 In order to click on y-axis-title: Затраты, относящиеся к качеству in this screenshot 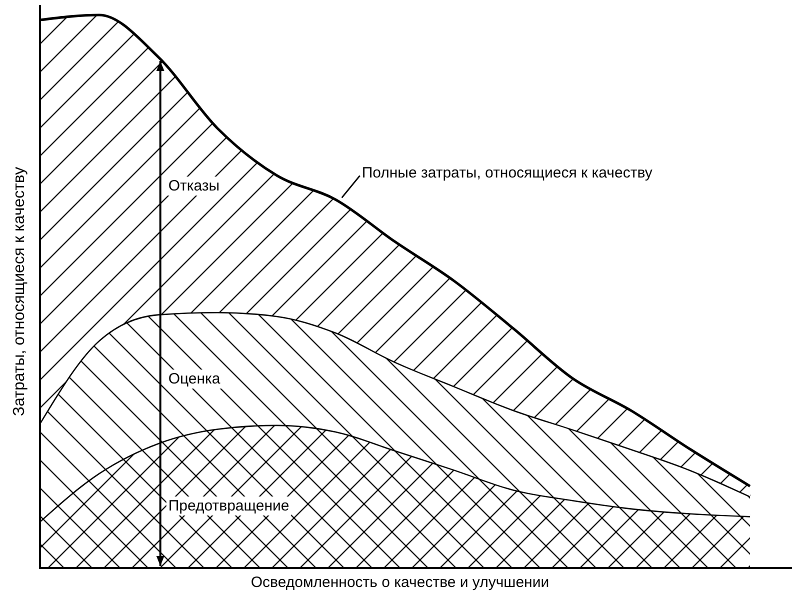, I will do `click(19, 291)`.